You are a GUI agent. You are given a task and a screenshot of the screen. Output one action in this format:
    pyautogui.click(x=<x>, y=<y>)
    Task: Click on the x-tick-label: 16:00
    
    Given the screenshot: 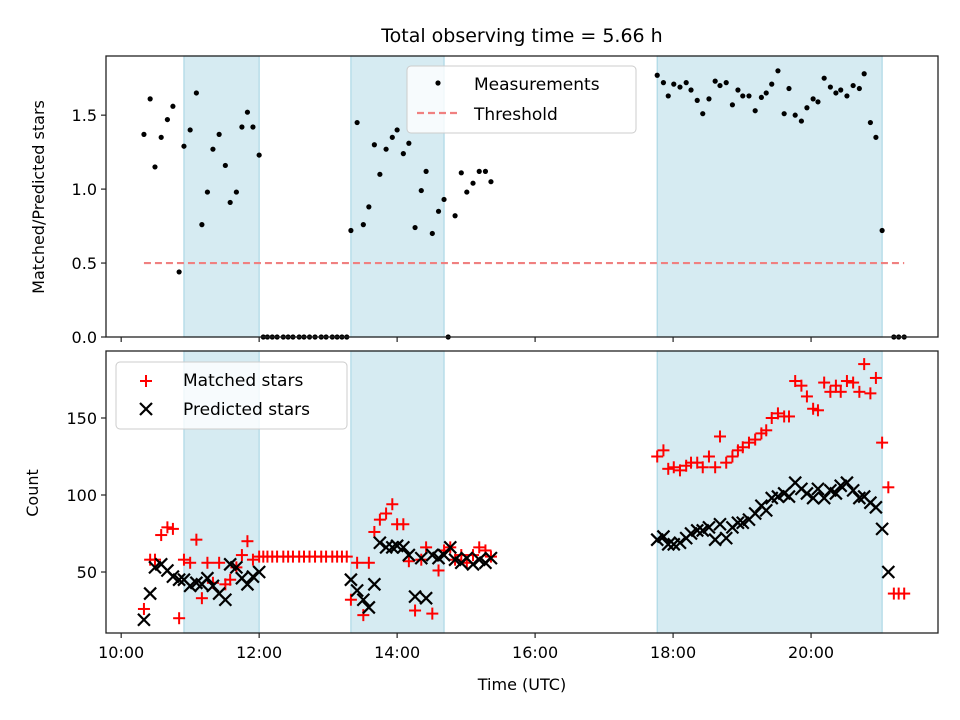 What is the action you would take?
    pyautogui.click(x=535, y=652)
    